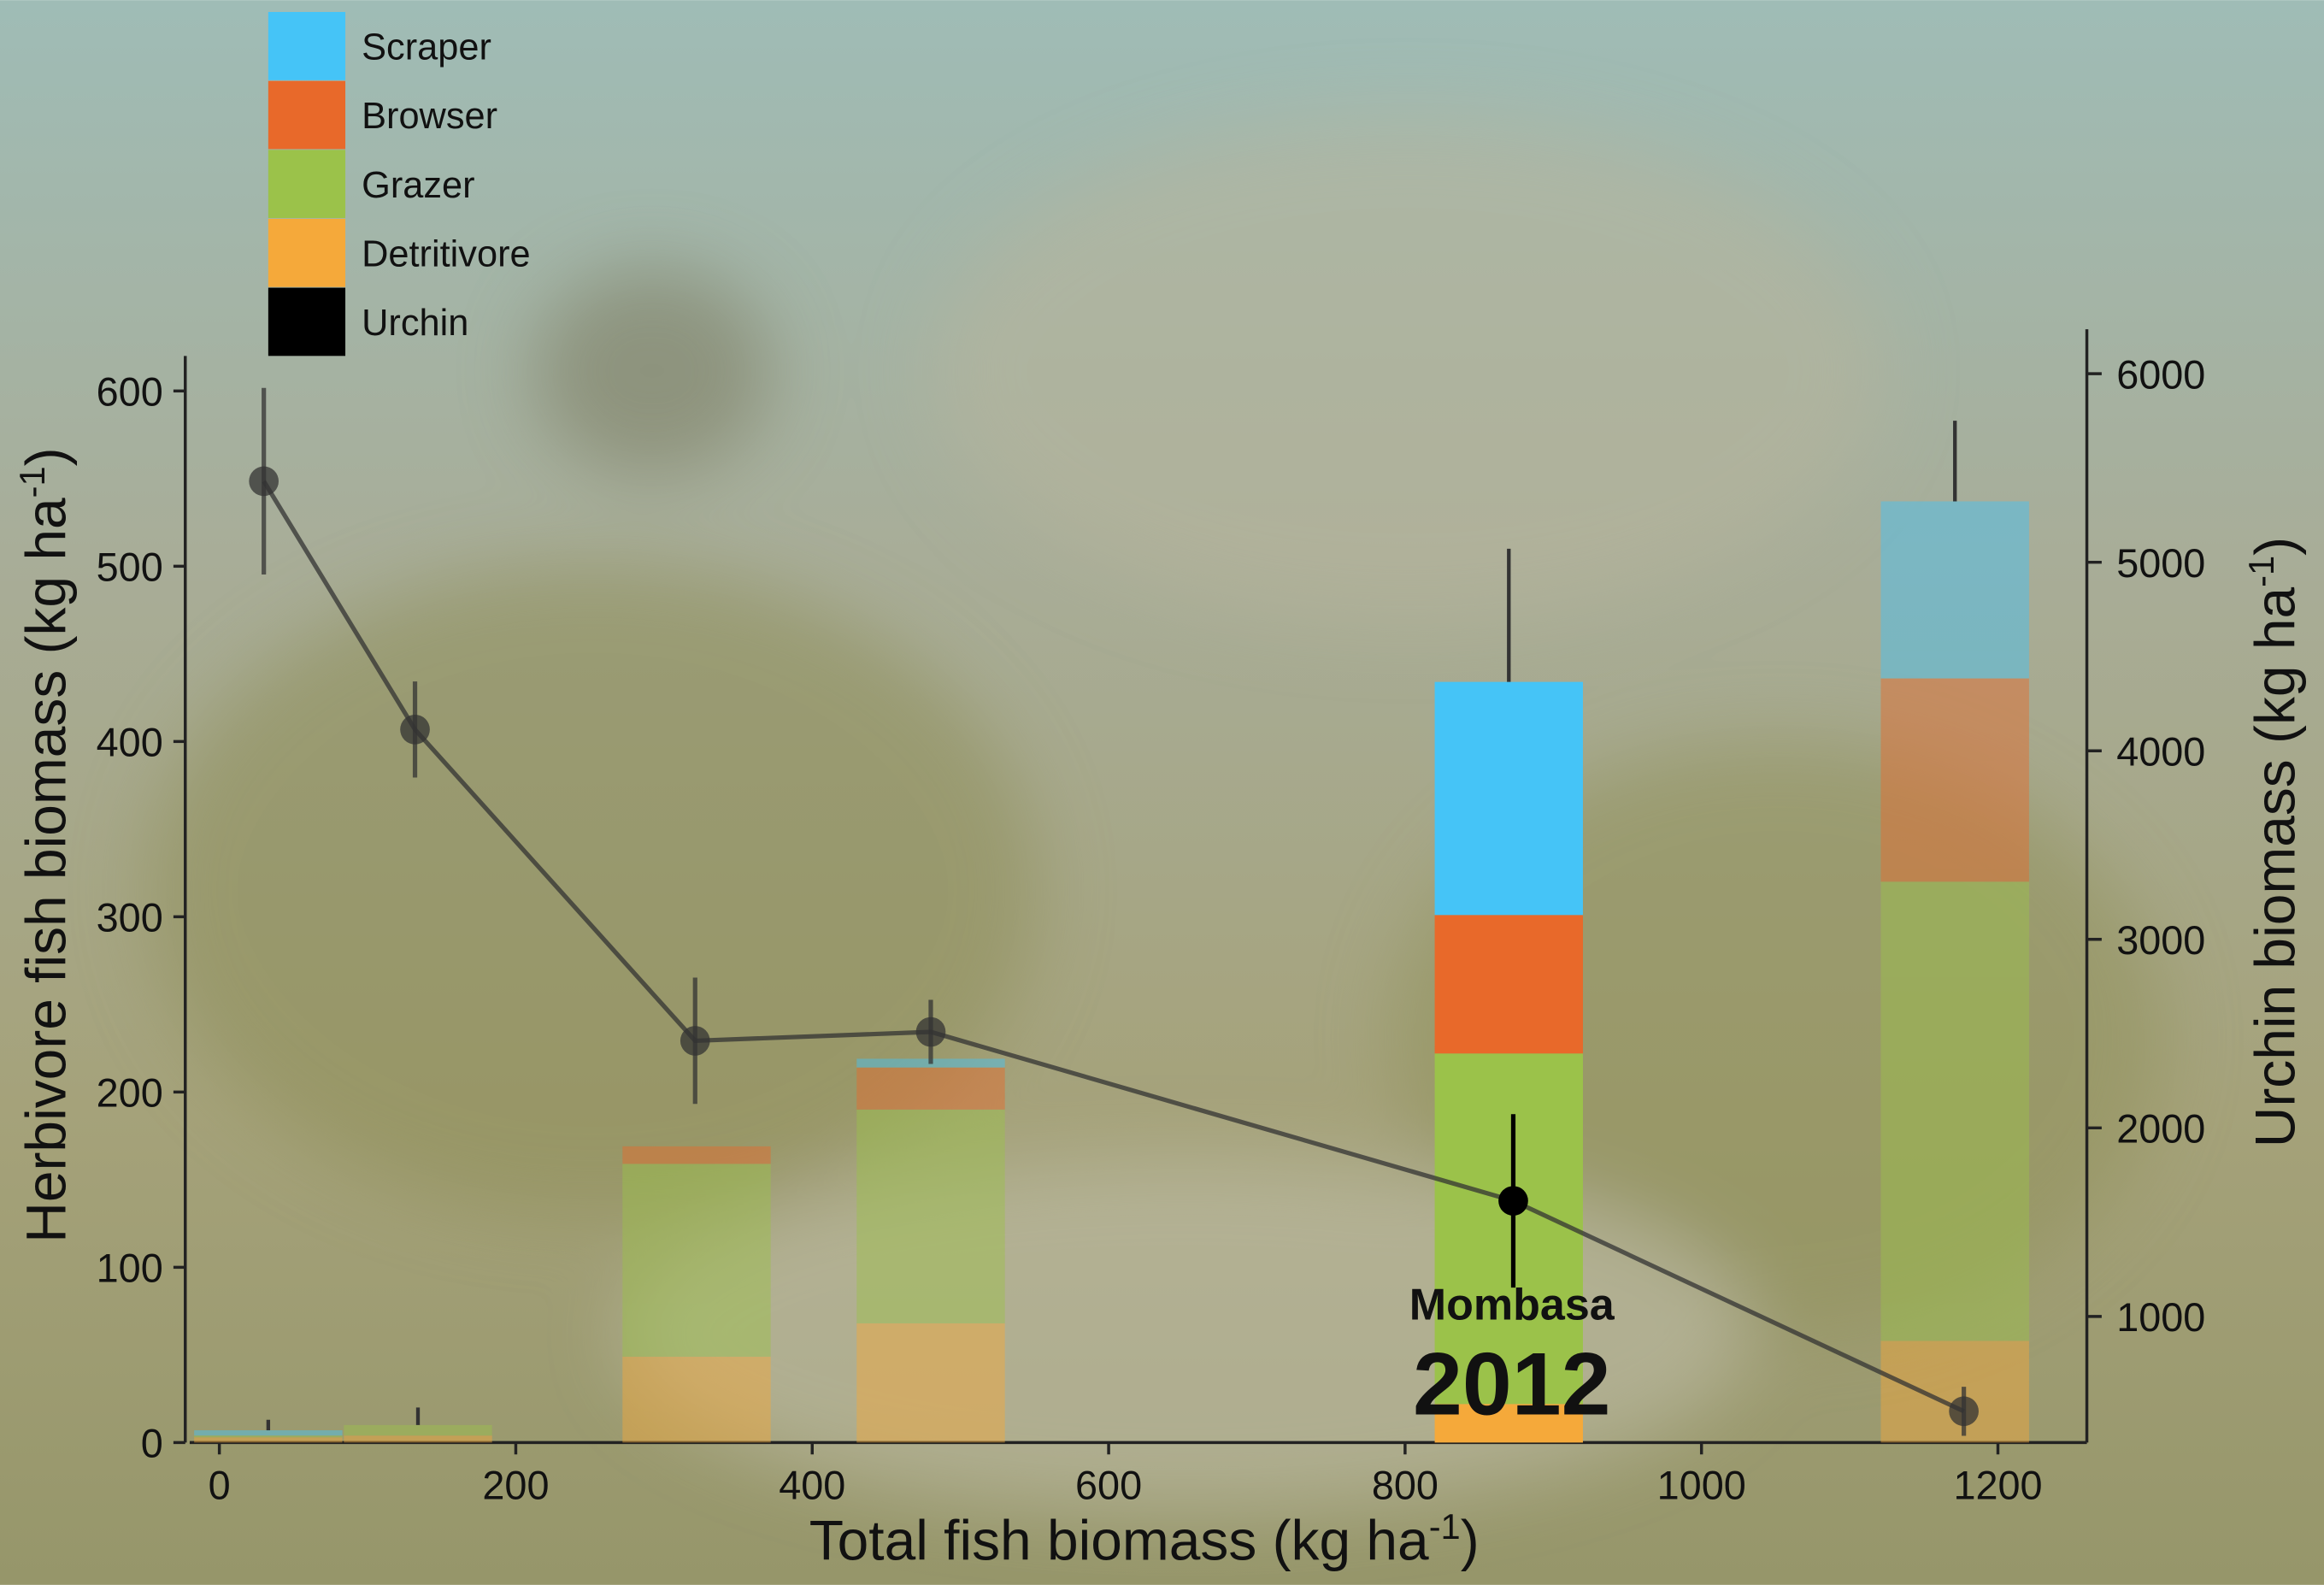 This screenshot has height=1585, width=2324. What do you see at coordinates (2261, 571) in the screenshot?
I see `y2-axis-title-sup: -1` at bounding box center [2261, 571].